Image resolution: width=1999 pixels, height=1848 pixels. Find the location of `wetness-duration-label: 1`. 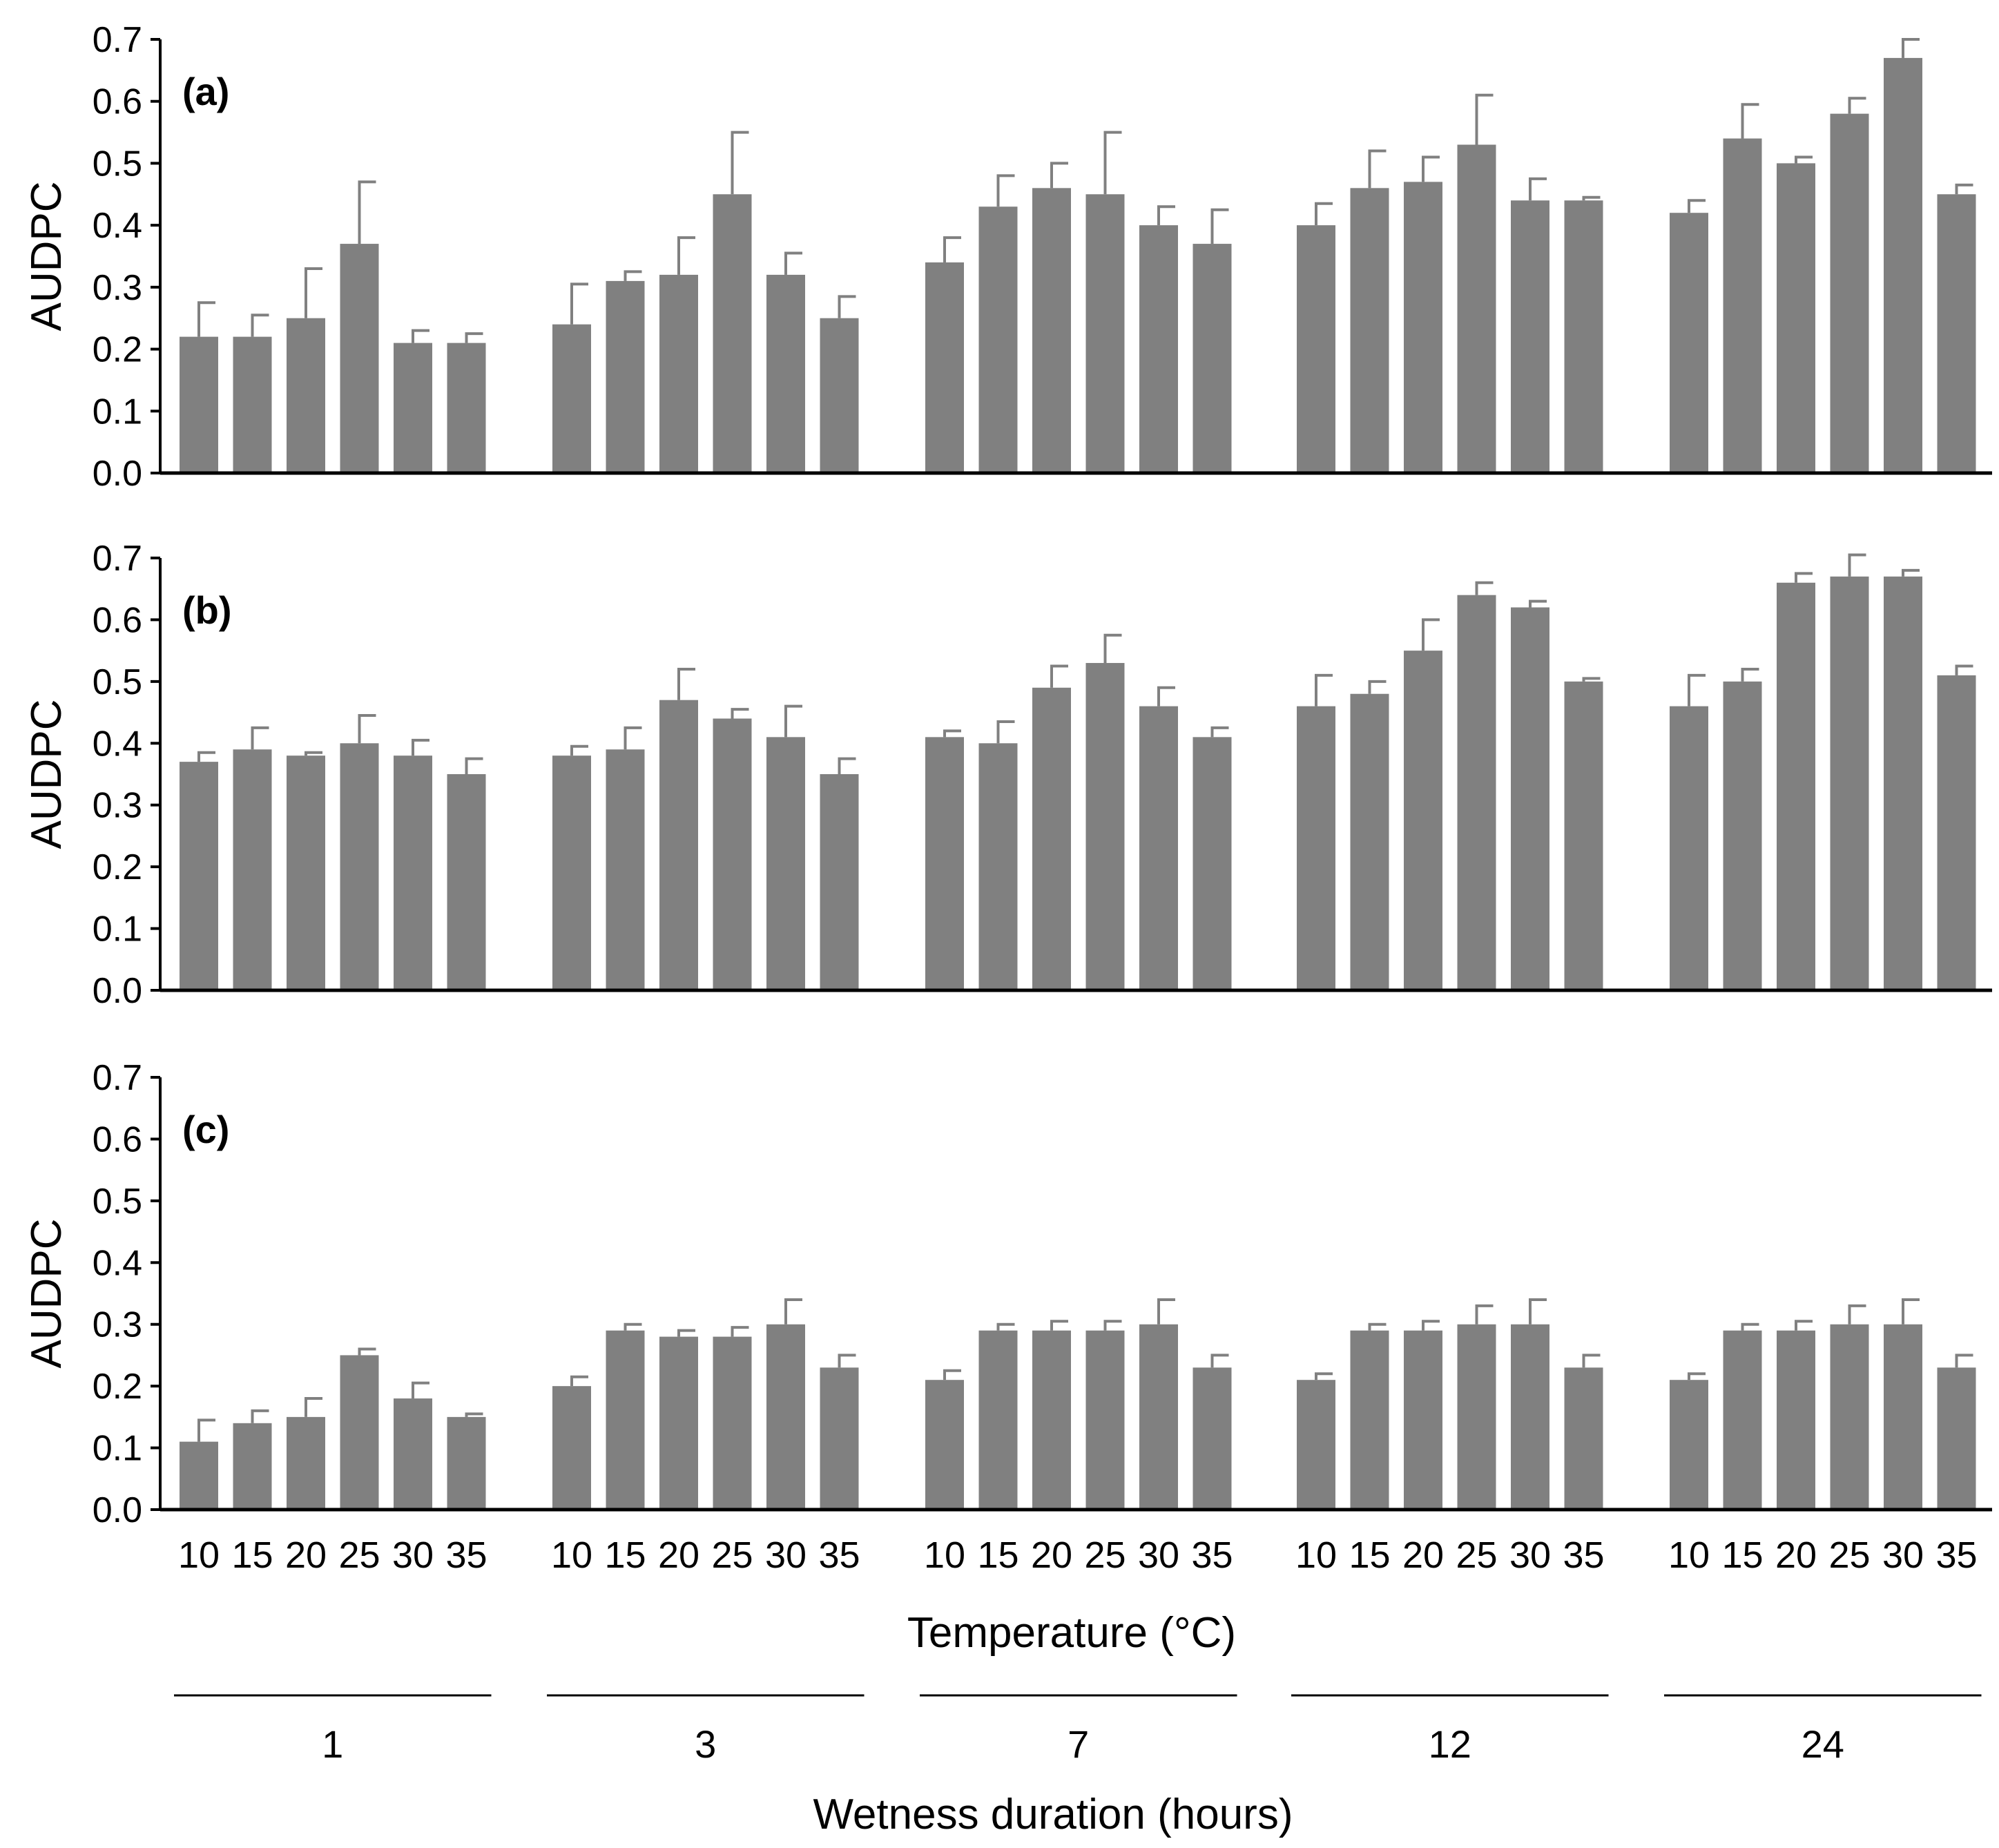

wetness-duration-label: 1 is located at coordinates (332, 1744).